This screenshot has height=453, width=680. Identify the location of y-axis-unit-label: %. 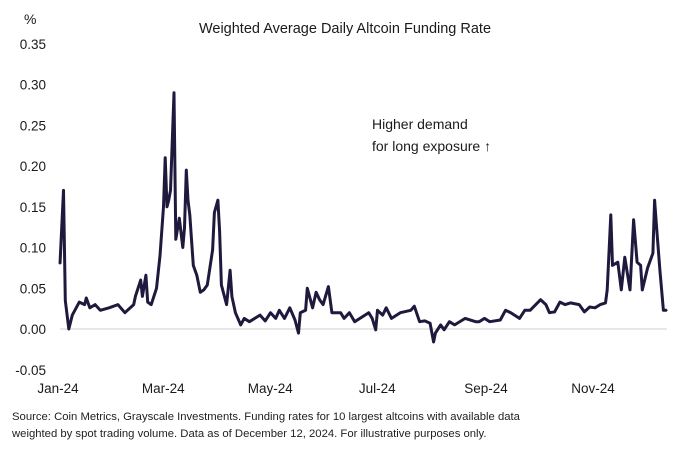
(30, 19).